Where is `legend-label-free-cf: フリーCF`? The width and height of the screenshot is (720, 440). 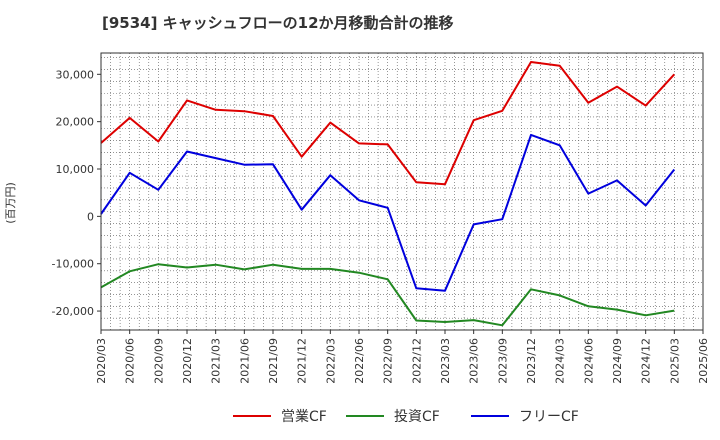 legend-label-free-cf: フリーCF is located at coordinates (549, 417).